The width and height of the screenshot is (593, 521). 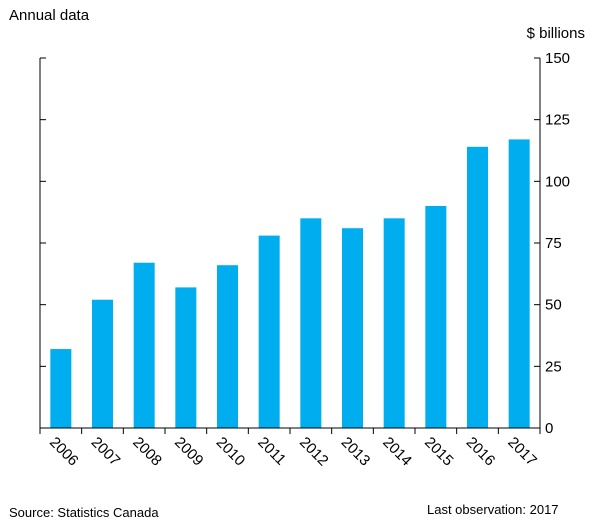 I want to click on chart-subtitle: Annual data, so click(x=49, y=15).